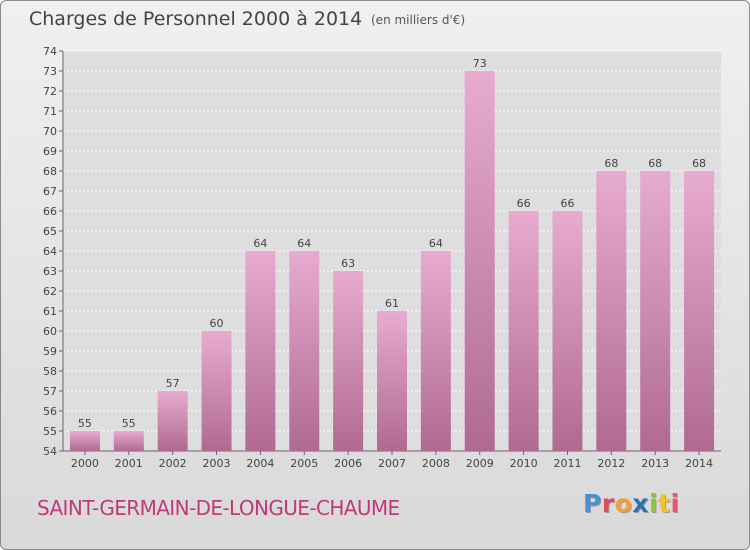  Describe the element at coordinates (50, 371) in the screenshot. I see `y-tick-label: 58` at that location.